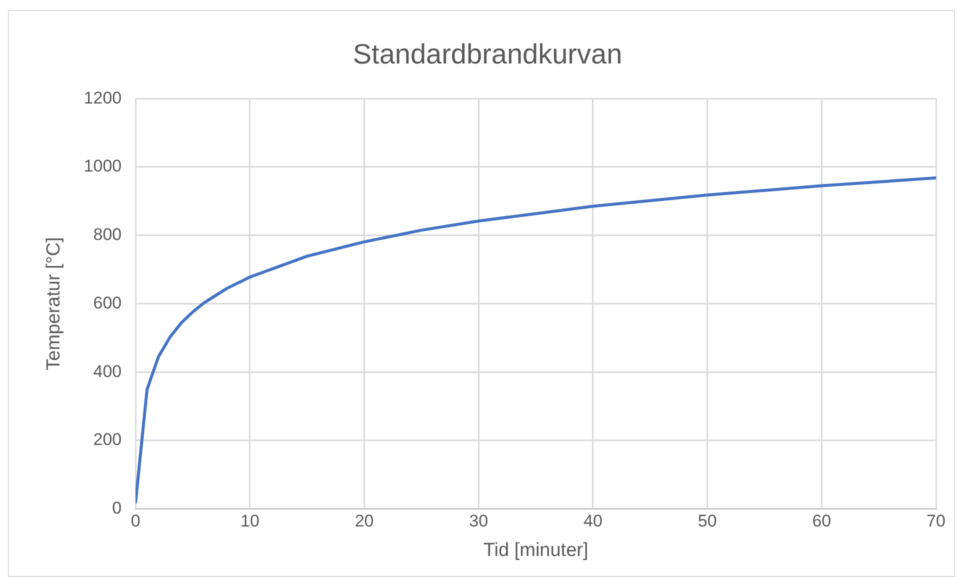 The image size is (957, 577). What do you see at coordinates (107, 302) in the screenshot?
I see `y-tick-label: 600` at bounding box center [107, 302].